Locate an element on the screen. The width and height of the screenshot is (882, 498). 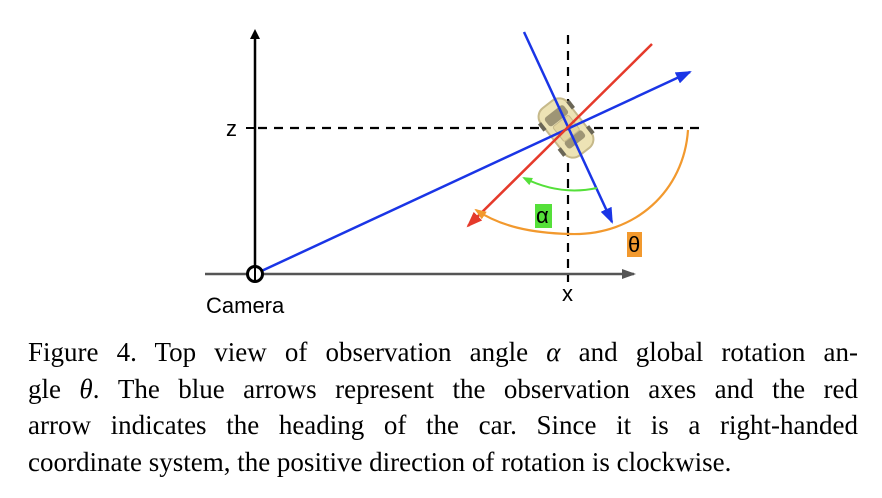
z-axis-label: z is located at coordinates (231, 128).